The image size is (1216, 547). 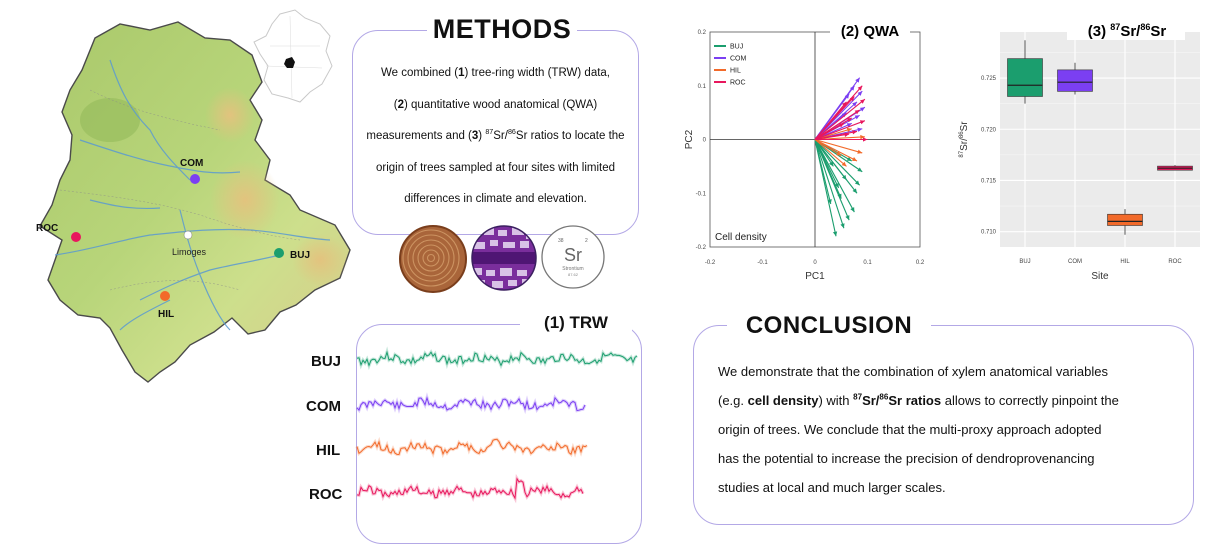 I want to click on sr-box-com, so click(x=1075, y=78).